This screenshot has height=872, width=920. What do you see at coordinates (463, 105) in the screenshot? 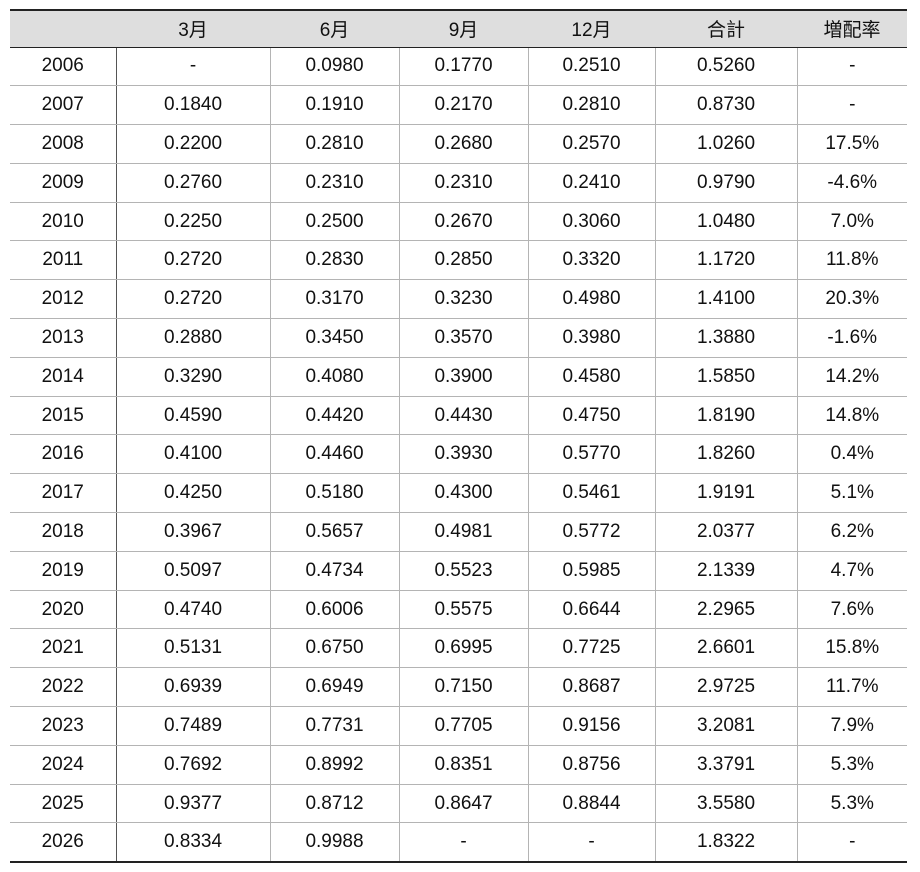
I see `september-cell: 0.2170` at bounding box center [463, 105].